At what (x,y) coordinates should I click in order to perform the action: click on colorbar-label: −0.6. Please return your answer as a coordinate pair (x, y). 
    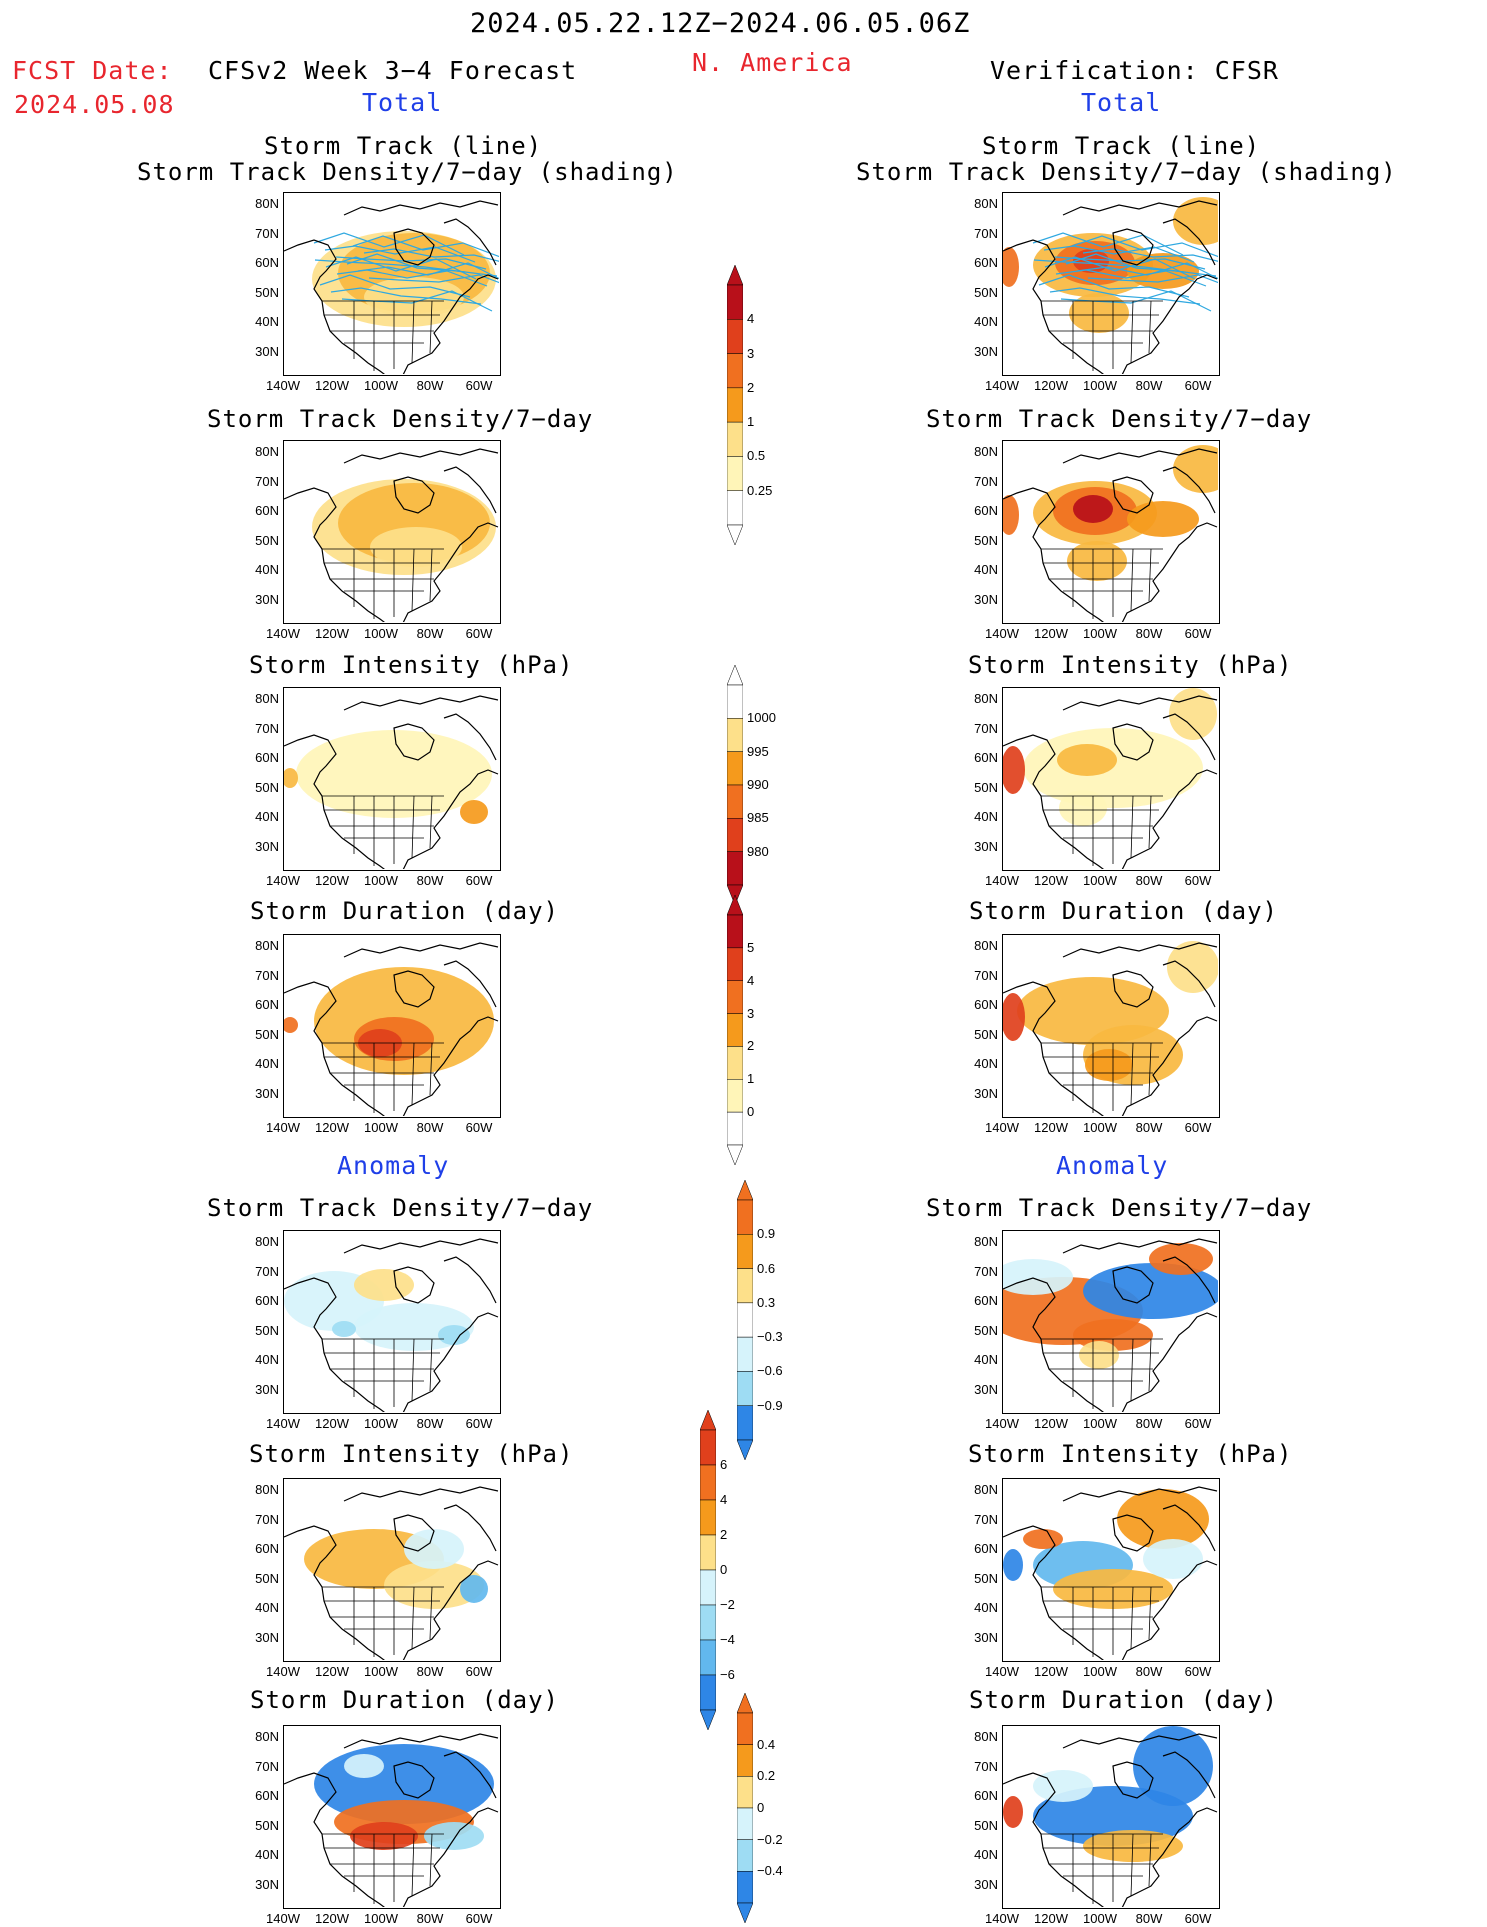
    Looking at the image, I should click on (770, 1371).